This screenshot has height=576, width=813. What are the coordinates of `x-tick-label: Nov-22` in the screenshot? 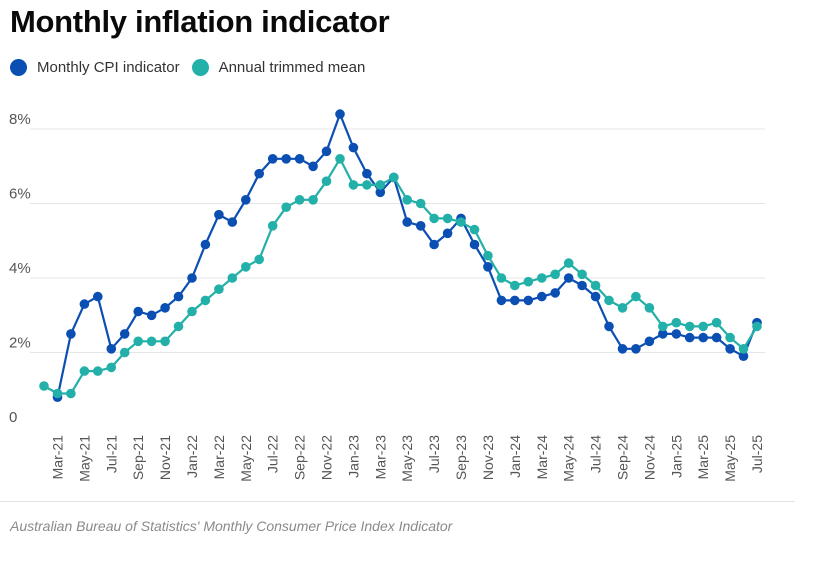 It's located at (327, 457).